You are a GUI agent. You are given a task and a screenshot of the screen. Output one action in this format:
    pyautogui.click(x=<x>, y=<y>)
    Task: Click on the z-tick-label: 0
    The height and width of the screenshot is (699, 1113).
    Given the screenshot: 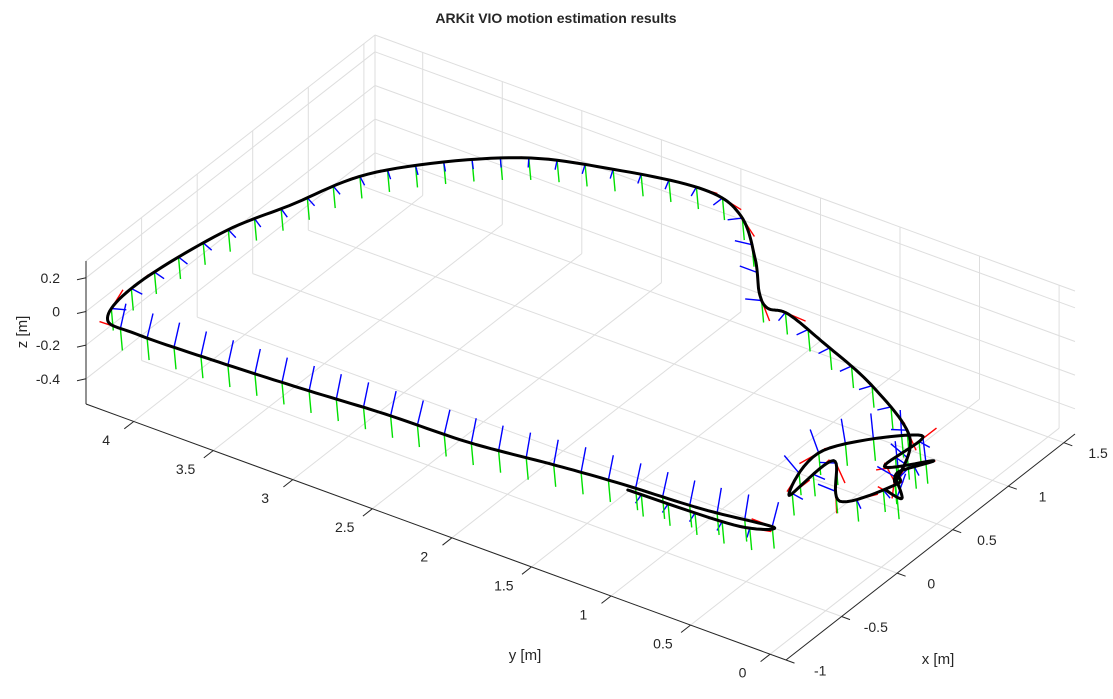 What is the action you would take?
    pyautogui.click(x=56, y=312)
    